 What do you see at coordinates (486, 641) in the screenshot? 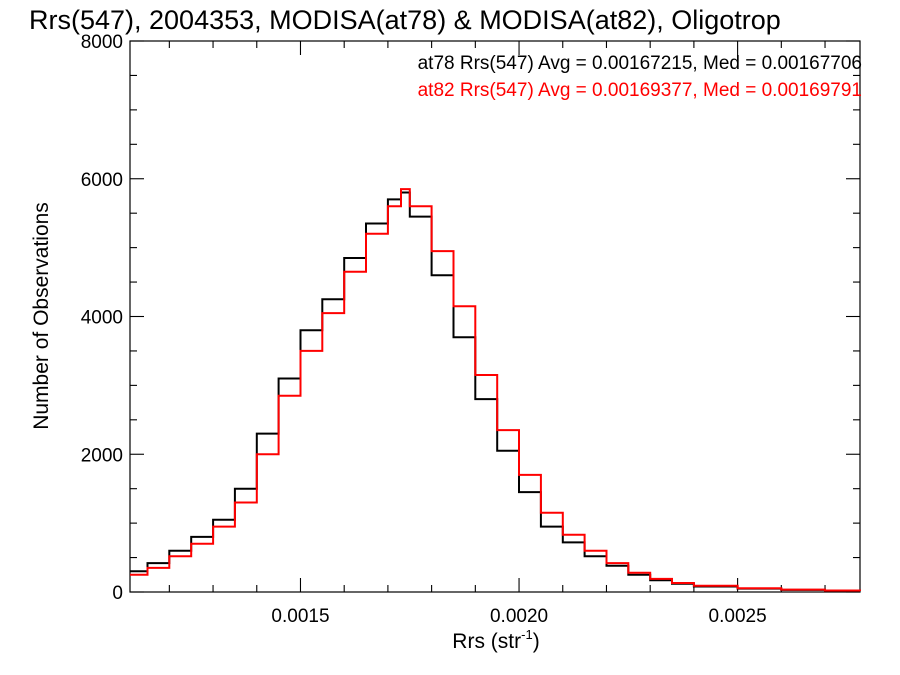
I see `x-axis-label-text: Rrs (str` at bounding box center [486, 641].